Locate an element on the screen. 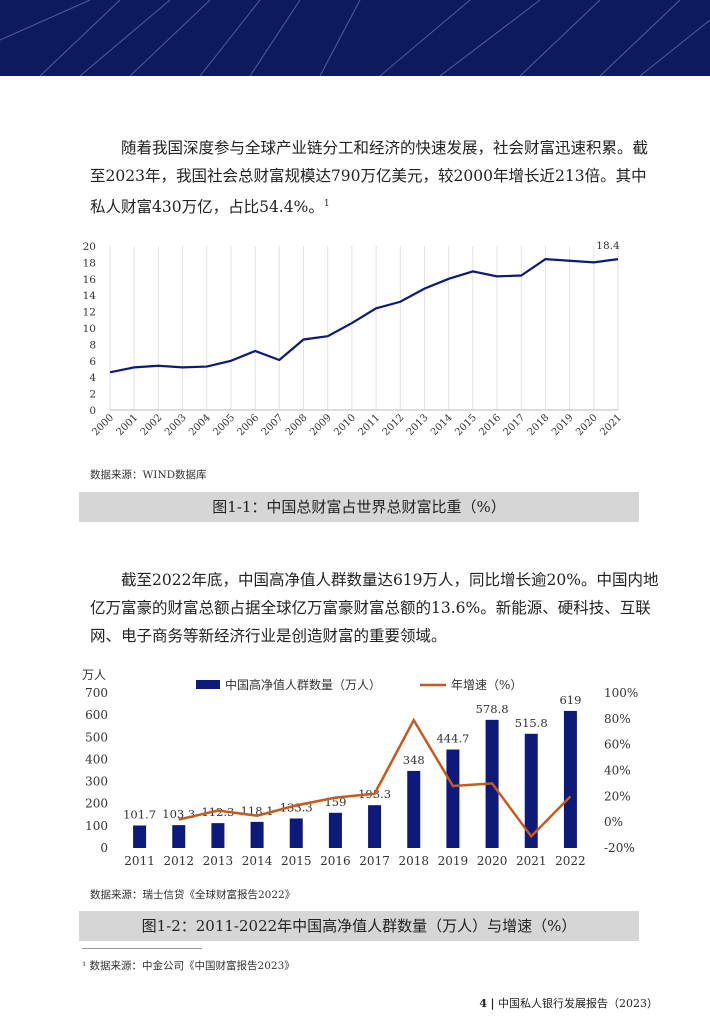  bar-data-label: 515.8 is located at coordinates (531, 723).